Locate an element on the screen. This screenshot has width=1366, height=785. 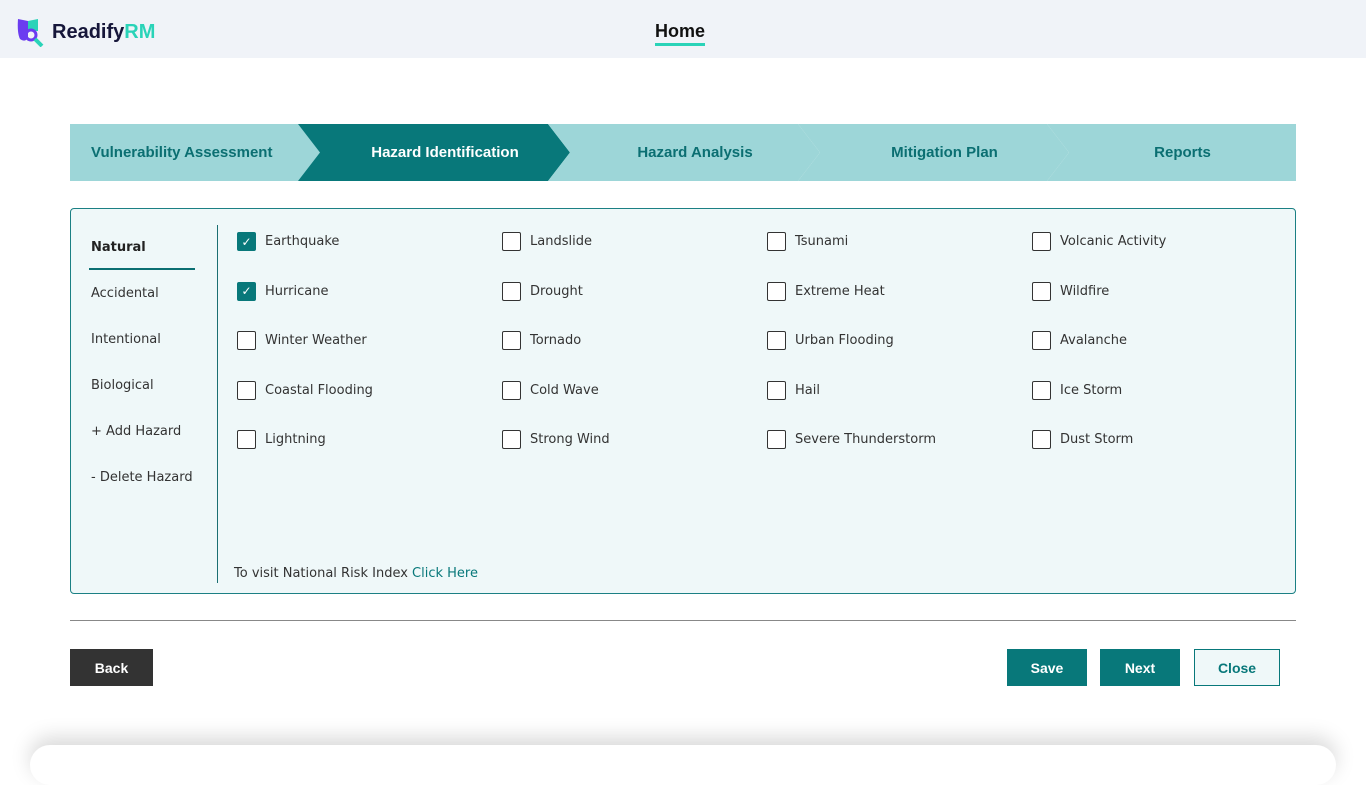
sidebar-item-accidental: Accidental is located at coordinates (125, 293).